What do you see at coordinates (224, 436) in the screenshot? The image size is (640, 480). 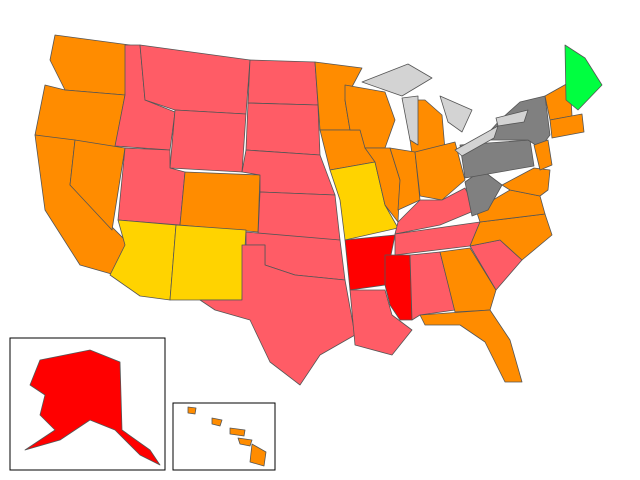 I see `hawaii-inset` at bounding box center [224, 436].